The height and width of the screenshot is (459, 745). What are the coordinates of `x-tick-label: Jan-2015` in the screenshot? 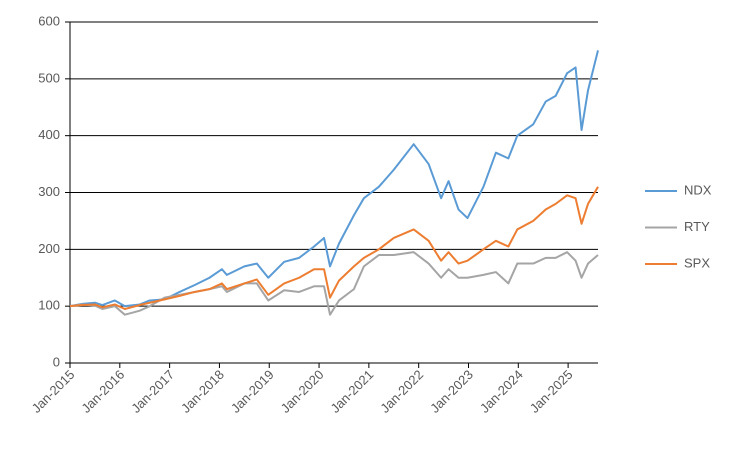 It's located at (53, 391).